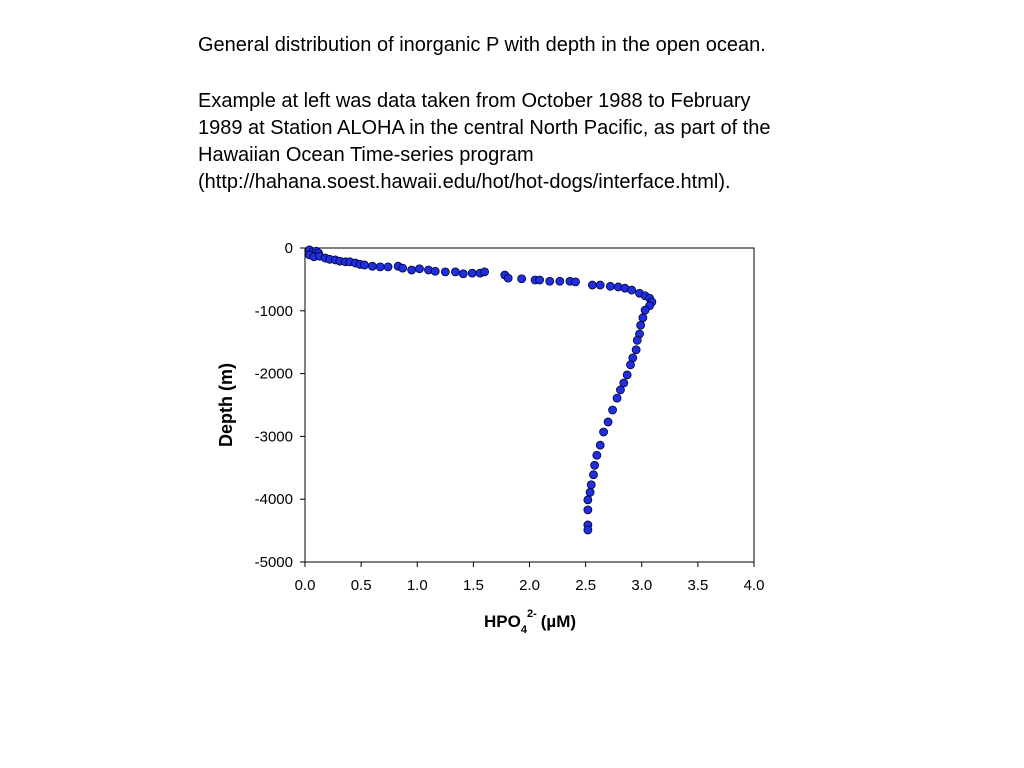 The height and width of the screenshot is (768, 1024). I want to click on x-tick-label: 1.5, so click(473, 585).